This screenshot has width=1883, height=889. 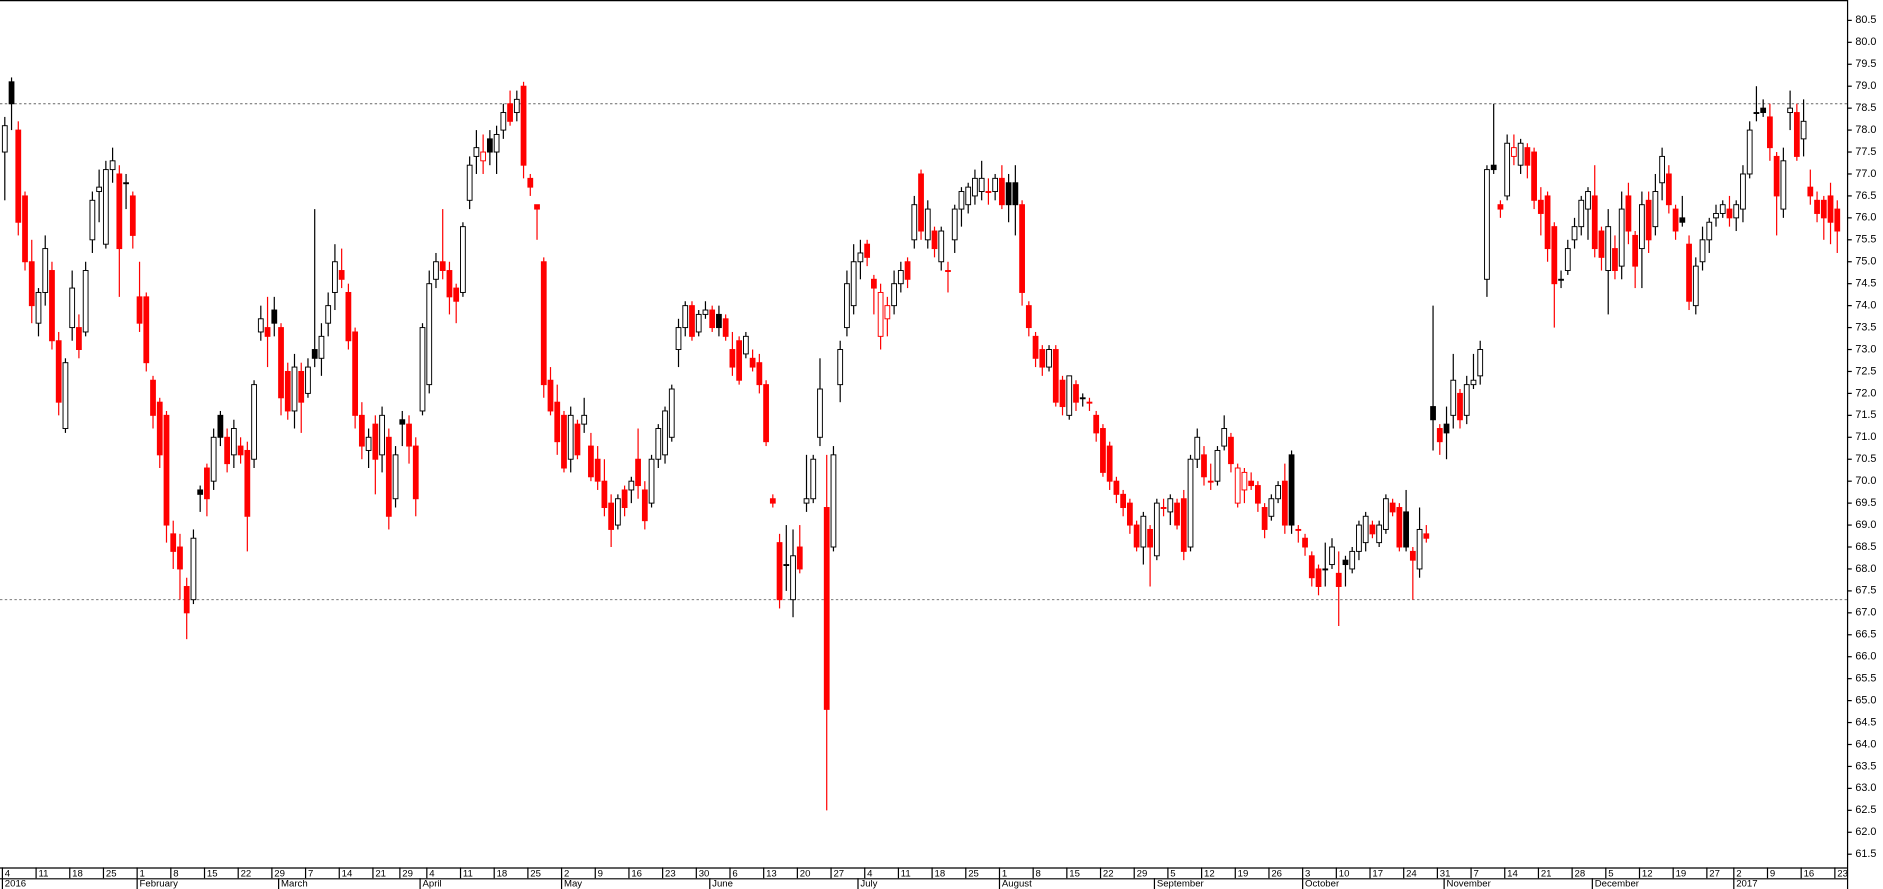 I want to click on x-tick-label: 22, so click(x=246, y=874).